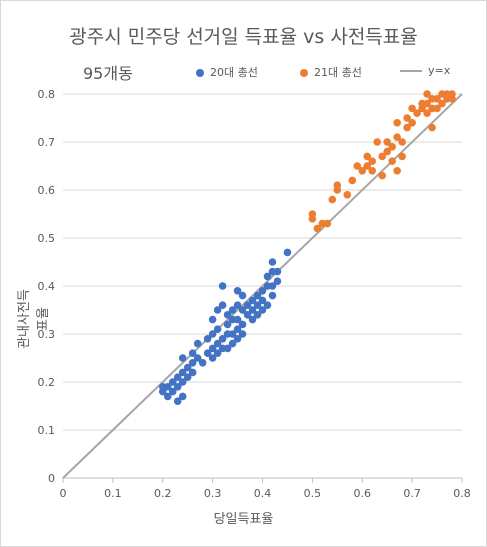 The height and width of the screenshot is (547, 487). Describe the element at coordinates (462, 493) in the screenshot. I see `x-tick-label: 0.8` at that location.